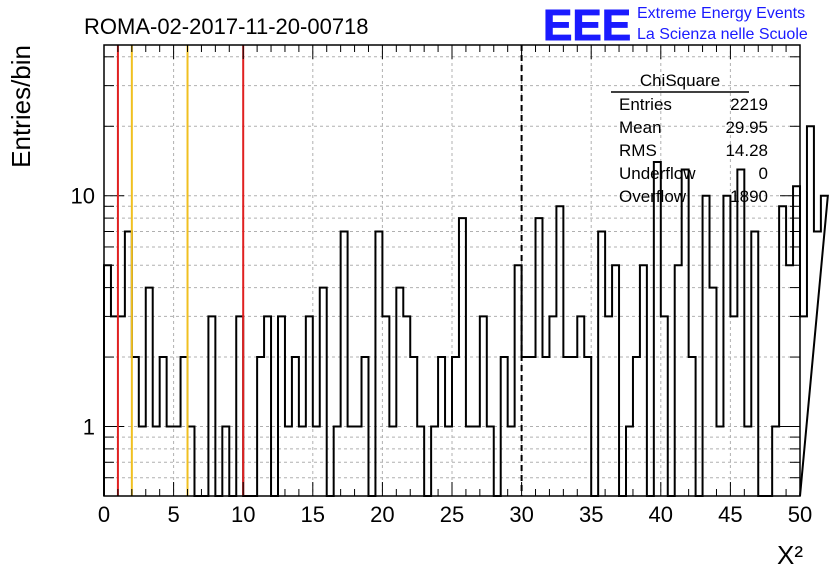  What do you see at coordinates (730, 514) in the screenshot?
I see `x-tick-label: 45` at bounding box center [730, 514].